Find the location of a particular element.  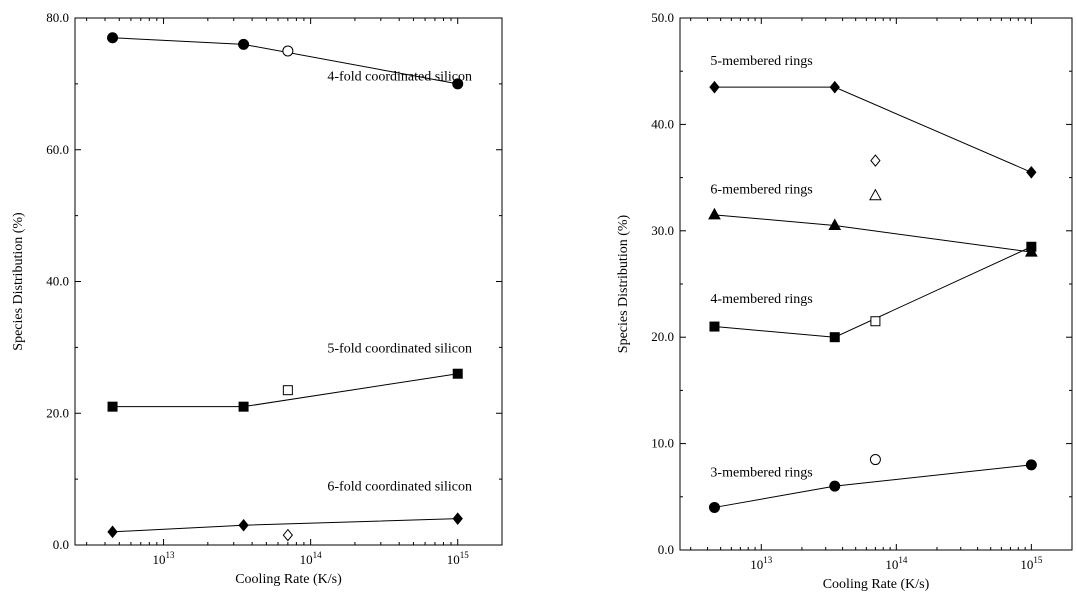

series-annotation: 6-fold coordinated silicon is located at coordinates (399, 486).